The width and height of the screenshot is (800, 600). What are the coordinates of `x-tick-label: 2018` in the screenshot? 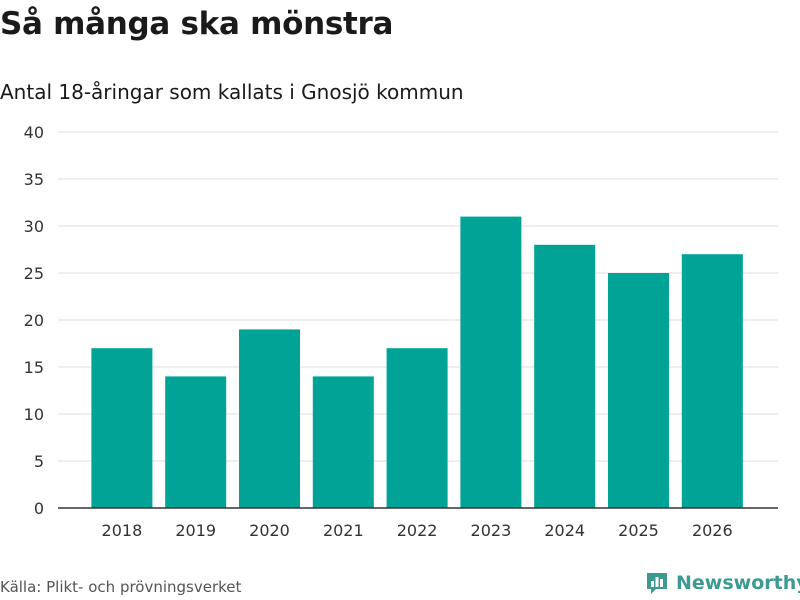 It's located at (122, 530).